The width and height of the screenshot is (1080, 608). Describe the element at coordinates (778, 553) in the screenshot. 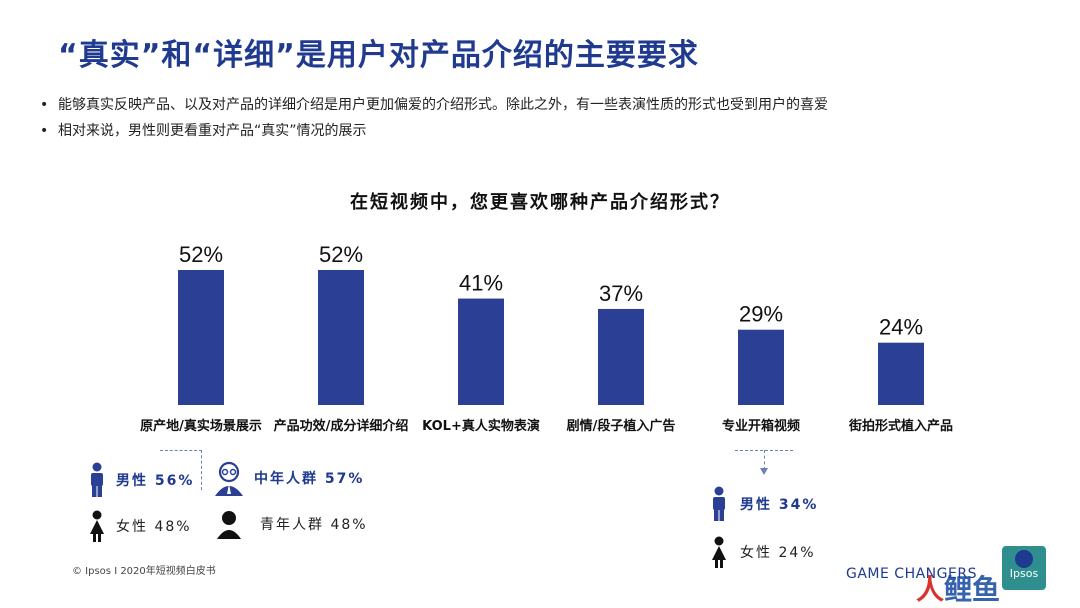

I see `female-share: 女性 24%` at that location.